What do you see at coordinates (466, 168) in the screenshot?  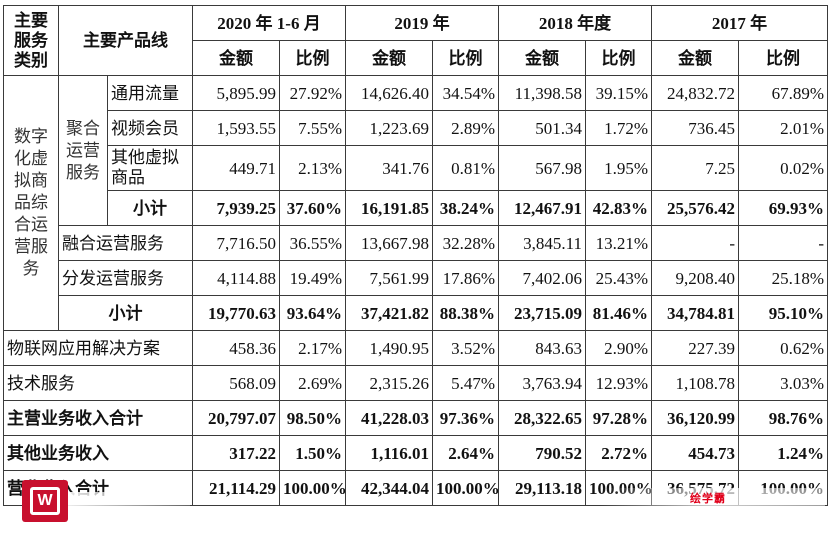 I see `cell: 0.81%` at bounding box center [466, 168].